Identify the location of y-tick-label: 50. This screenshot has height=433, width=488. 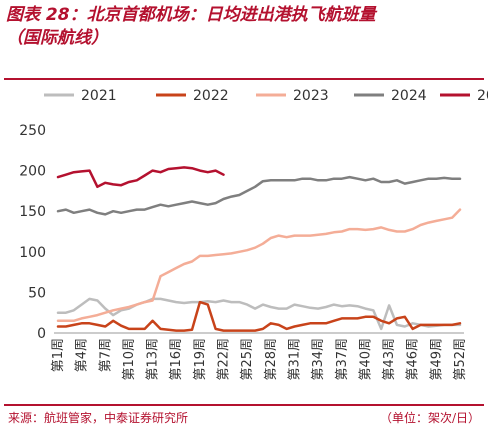
(37, 293).